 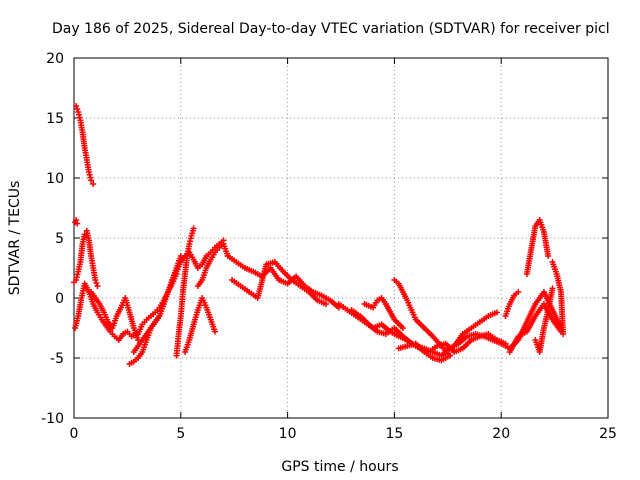 What do you see at coordinates (422, 318) in the screenshot?
I see `series-track-q` at bounding box center [422, 318].